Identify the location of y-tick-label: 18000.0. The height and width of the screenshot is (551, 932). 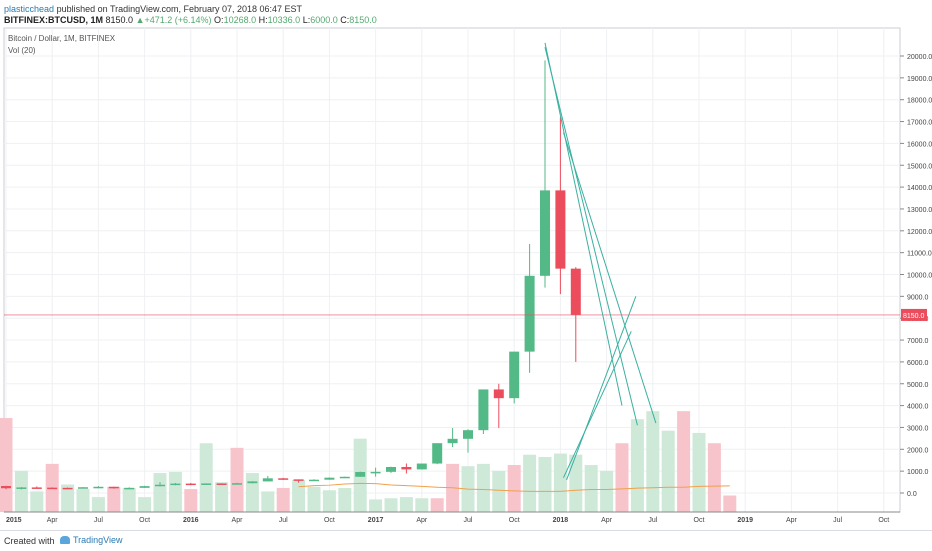
(919, 101).